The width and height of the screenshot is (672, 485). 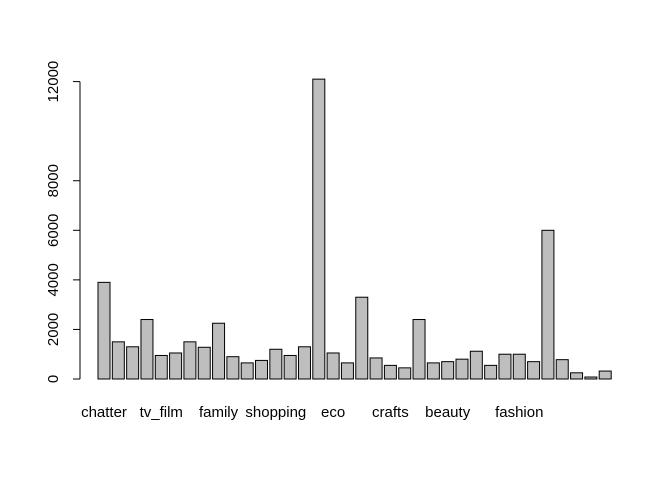 I want to click on y-axis: 0 2000 4000 6000 8000 12000, so click(x=63, y=222).